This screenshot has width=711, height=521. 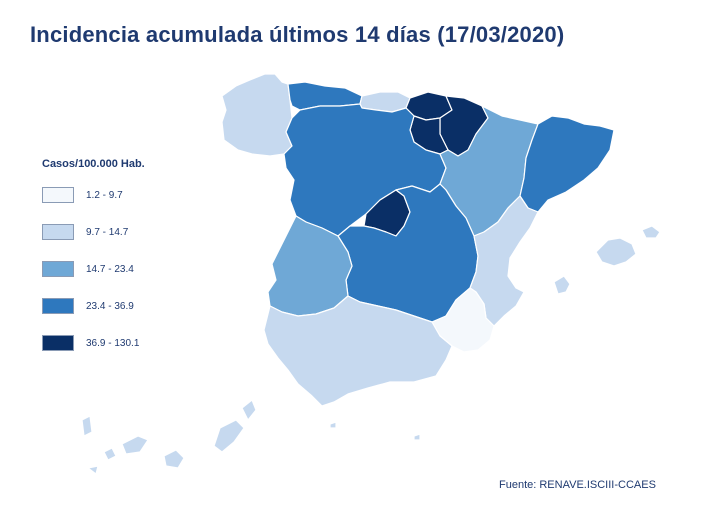 I want to click on region-canarias-la-palma, so click(x=87, y=426).